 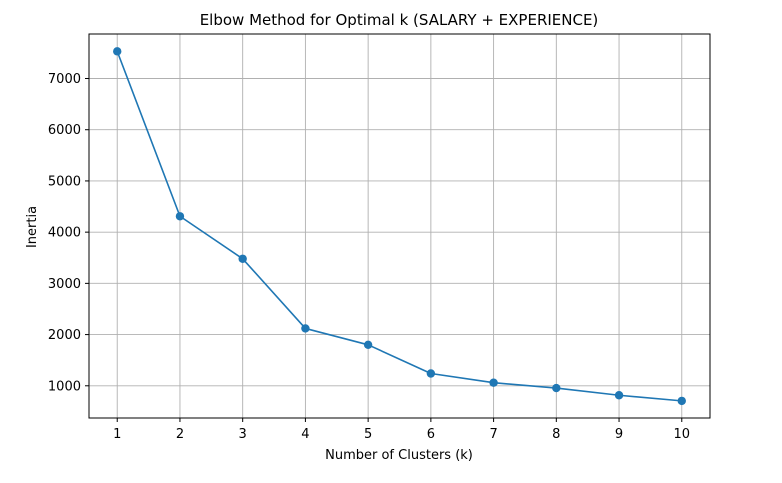 I want to click on y-tick-label: 5000, so click(x=64, y=181).